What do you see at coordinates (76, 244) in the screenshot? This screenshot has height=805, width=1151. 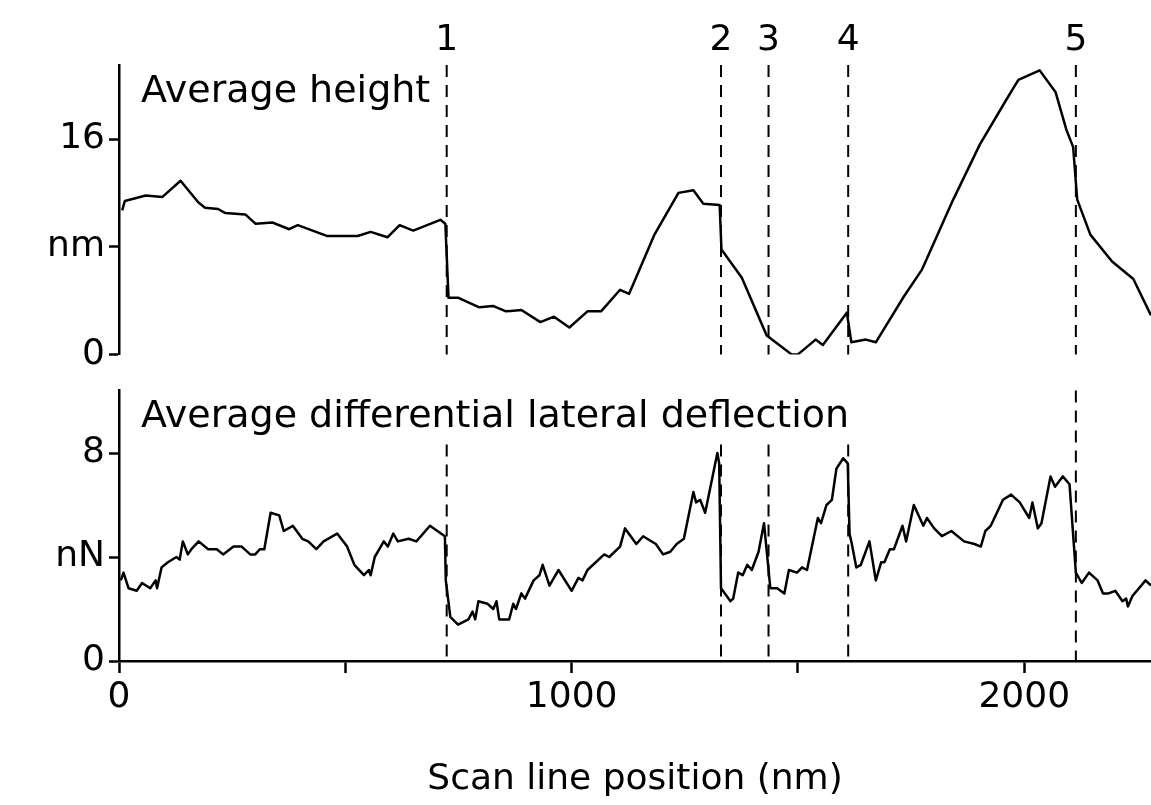 I see `y-tick-label: nm` at bounding box center [76, 244].